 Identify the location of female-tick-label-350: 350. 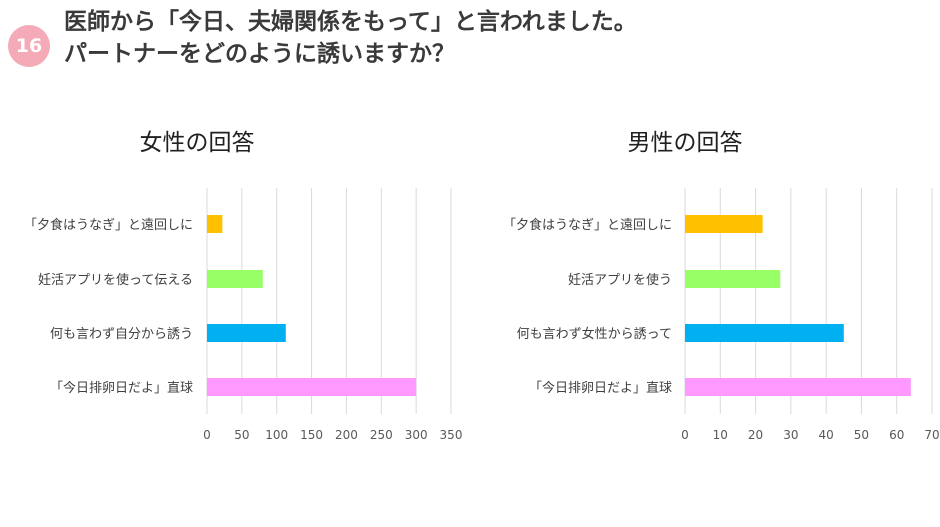
(451, 435).